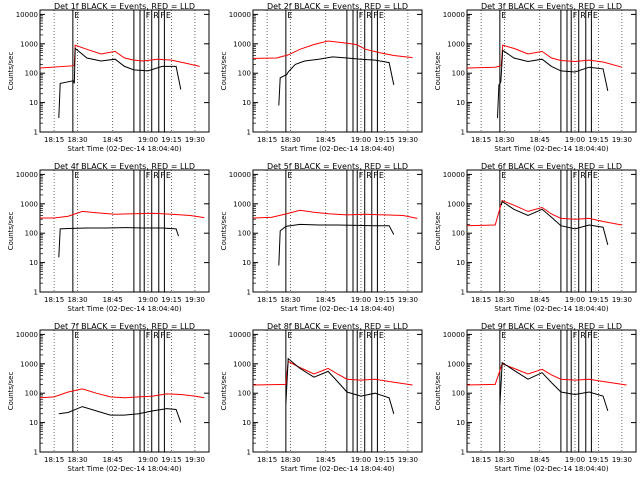  I want to click on panel-title: Det 2f BLACK = Events, RED = LLD, so click(337, 6).